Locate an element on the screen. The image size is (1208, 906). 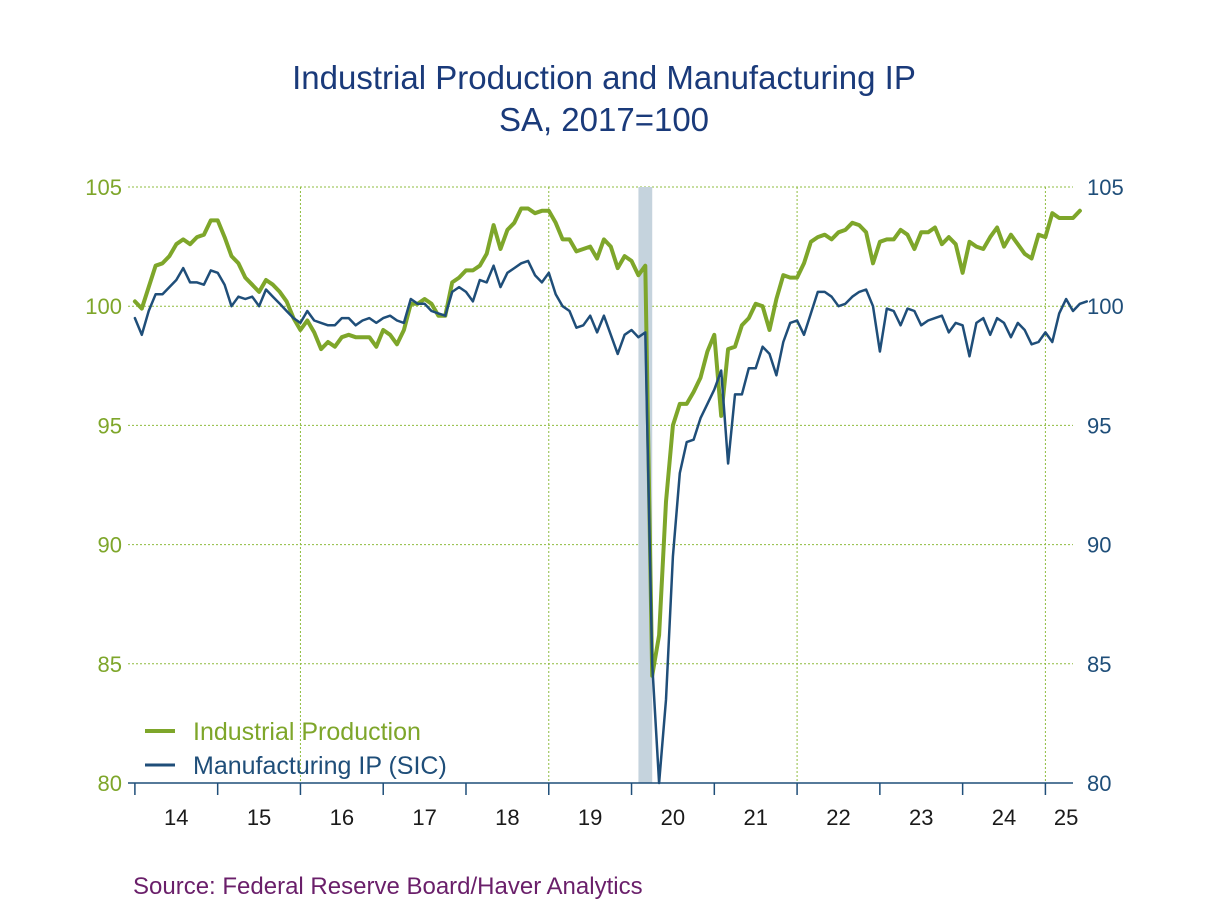
chart-subtitle: SA, 2017=100 is located at coordinates (604, 119).